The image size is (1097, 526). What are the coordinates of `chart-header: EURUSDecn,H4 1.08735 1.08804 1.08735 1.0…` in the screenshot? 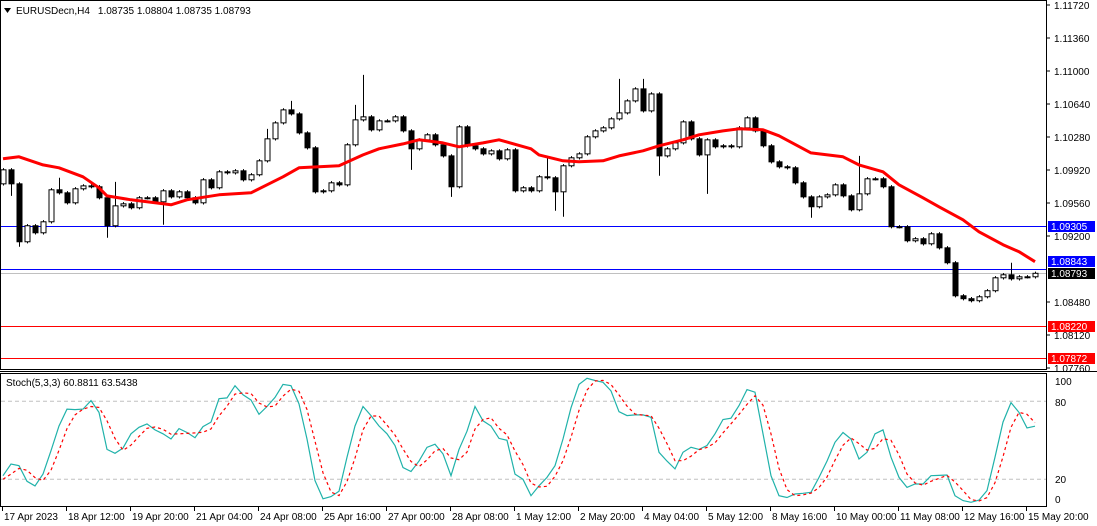 It's located at (127, 11).